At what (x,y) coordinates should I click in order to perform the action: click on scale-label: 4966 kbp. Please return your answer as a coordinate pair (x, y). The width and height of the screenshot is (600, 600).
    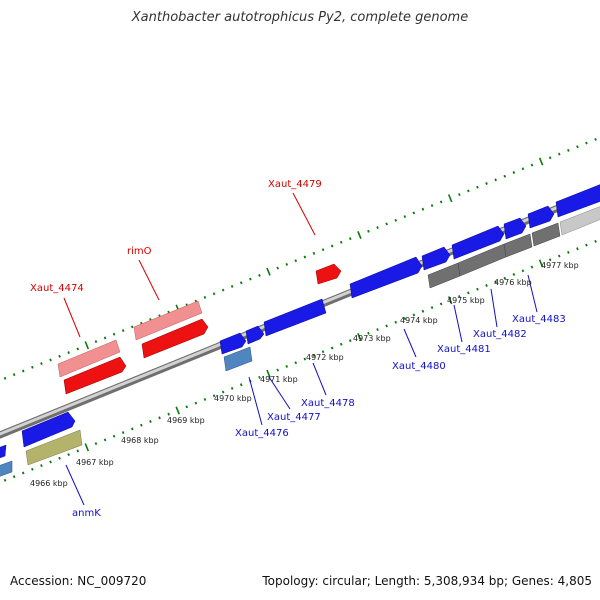
    Looking at the image, I should click on (49, 483).